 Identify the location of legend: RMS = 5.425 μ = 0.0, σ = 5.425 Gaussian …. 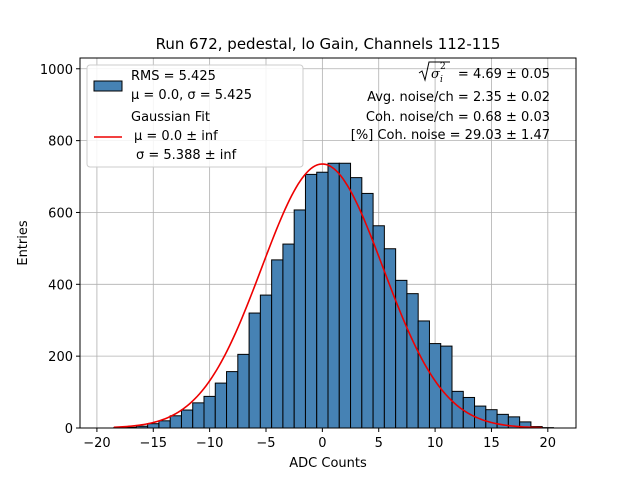
(195, 116).